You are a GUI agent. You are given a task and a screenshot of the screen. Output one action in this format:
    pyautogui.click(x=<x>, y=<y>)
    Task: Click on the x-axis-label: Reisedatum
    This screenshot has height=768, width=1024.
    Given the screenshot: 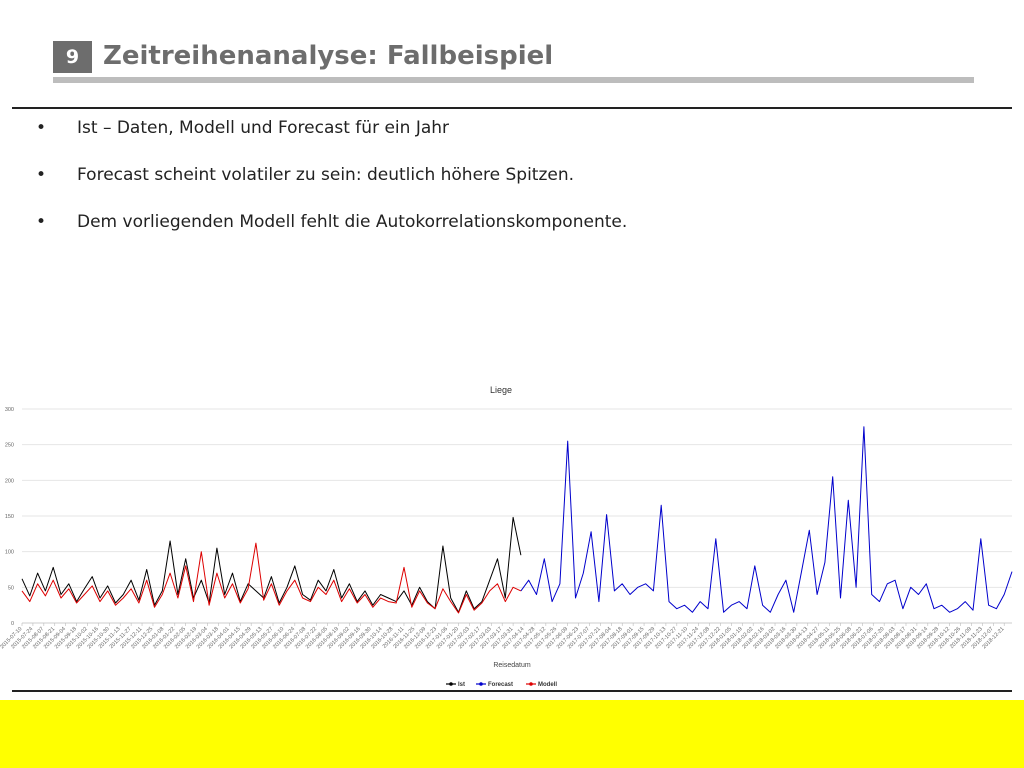 What is the action you would take?
    pyautogui.click(x=512, y=665)
    